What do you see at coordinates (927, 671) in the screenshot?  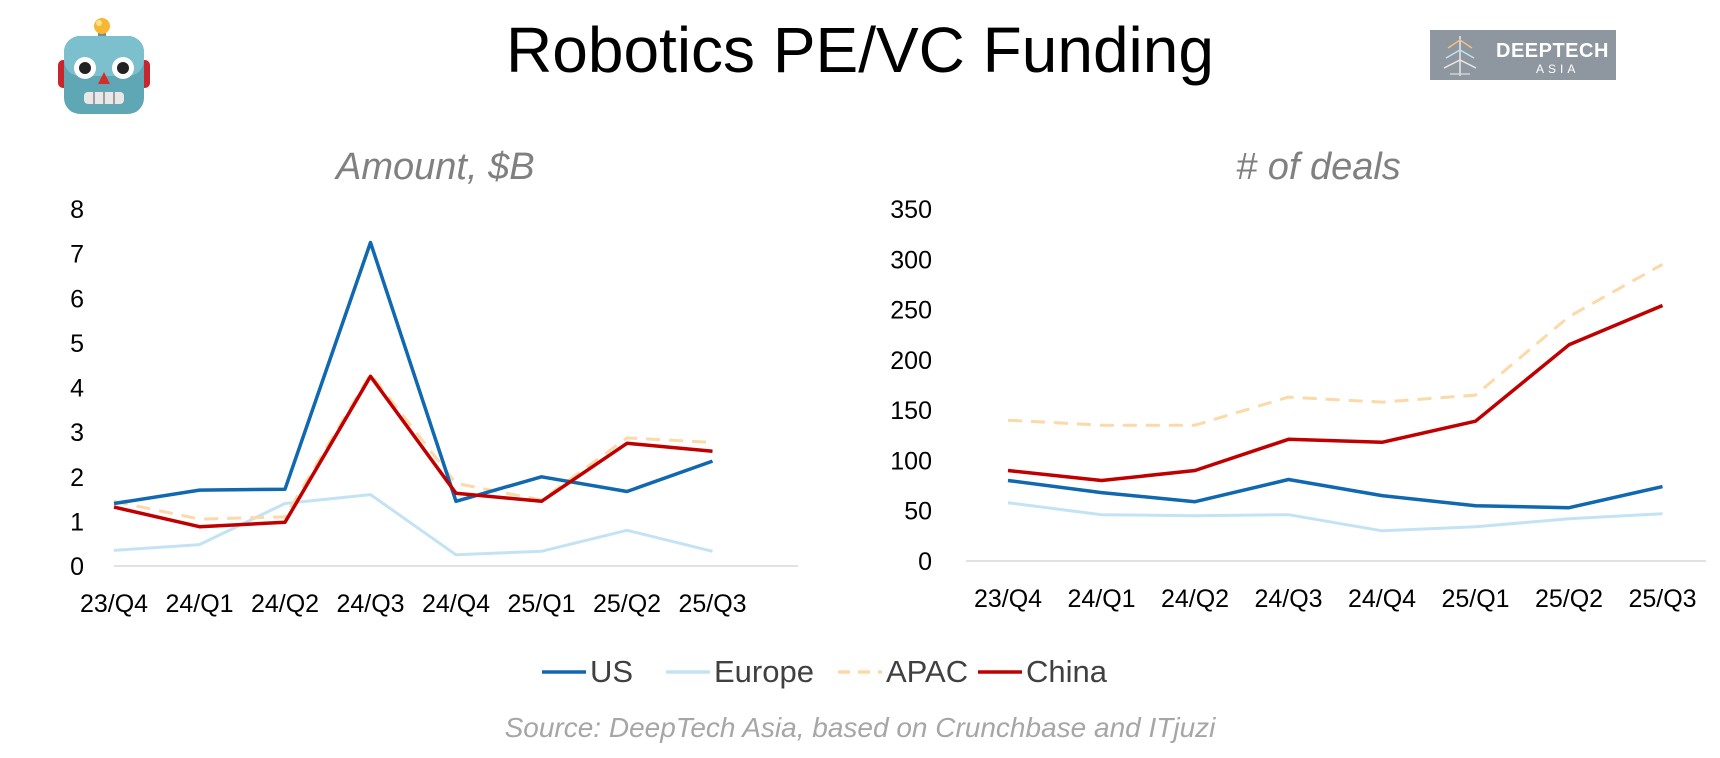 I see `legend-label: APAC` at bounding box center [927, 671].